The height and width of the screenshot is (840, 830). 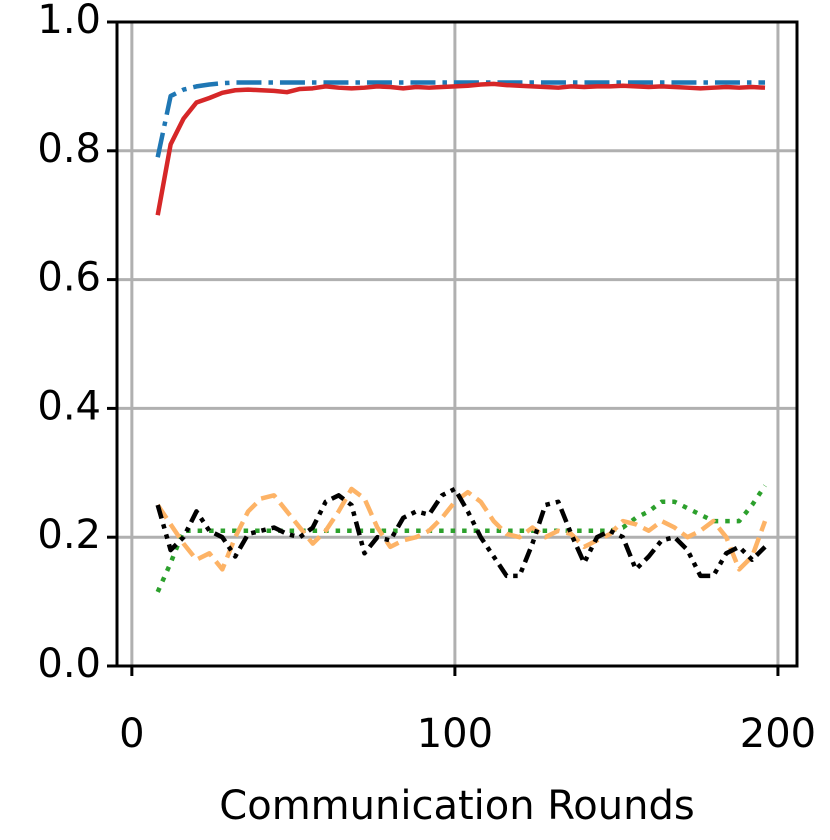 What do you see at coordinates (69, 21) in the screenshot?
I see `y-tick-label: 1.0` at bounding box center [69, 21].